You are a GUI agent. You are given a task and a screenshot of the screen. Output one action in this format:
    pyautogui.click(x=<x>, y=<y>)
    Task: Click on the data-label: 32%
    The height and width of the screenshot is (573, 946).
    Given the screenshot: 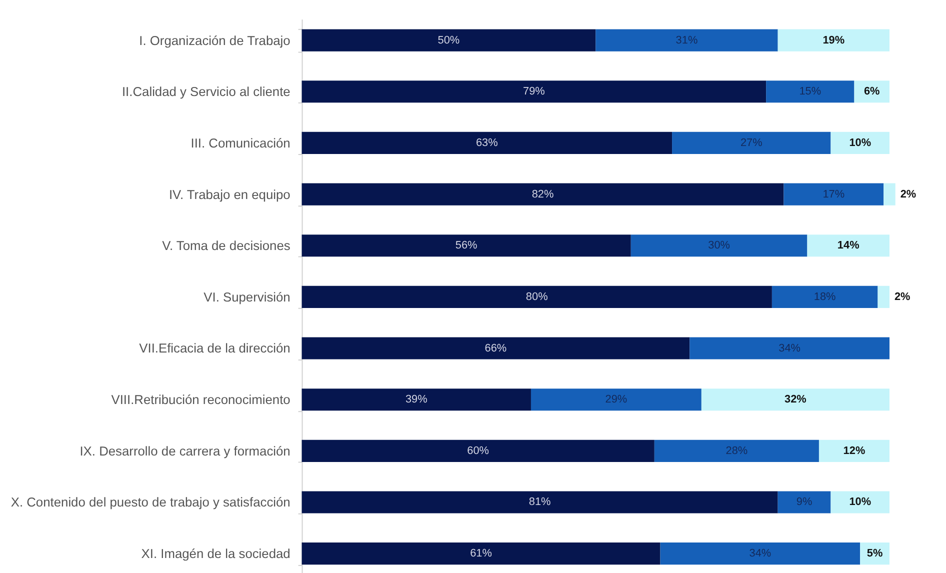 What is the action you would take?
    pyautogui.click(x=795, y=400)
    